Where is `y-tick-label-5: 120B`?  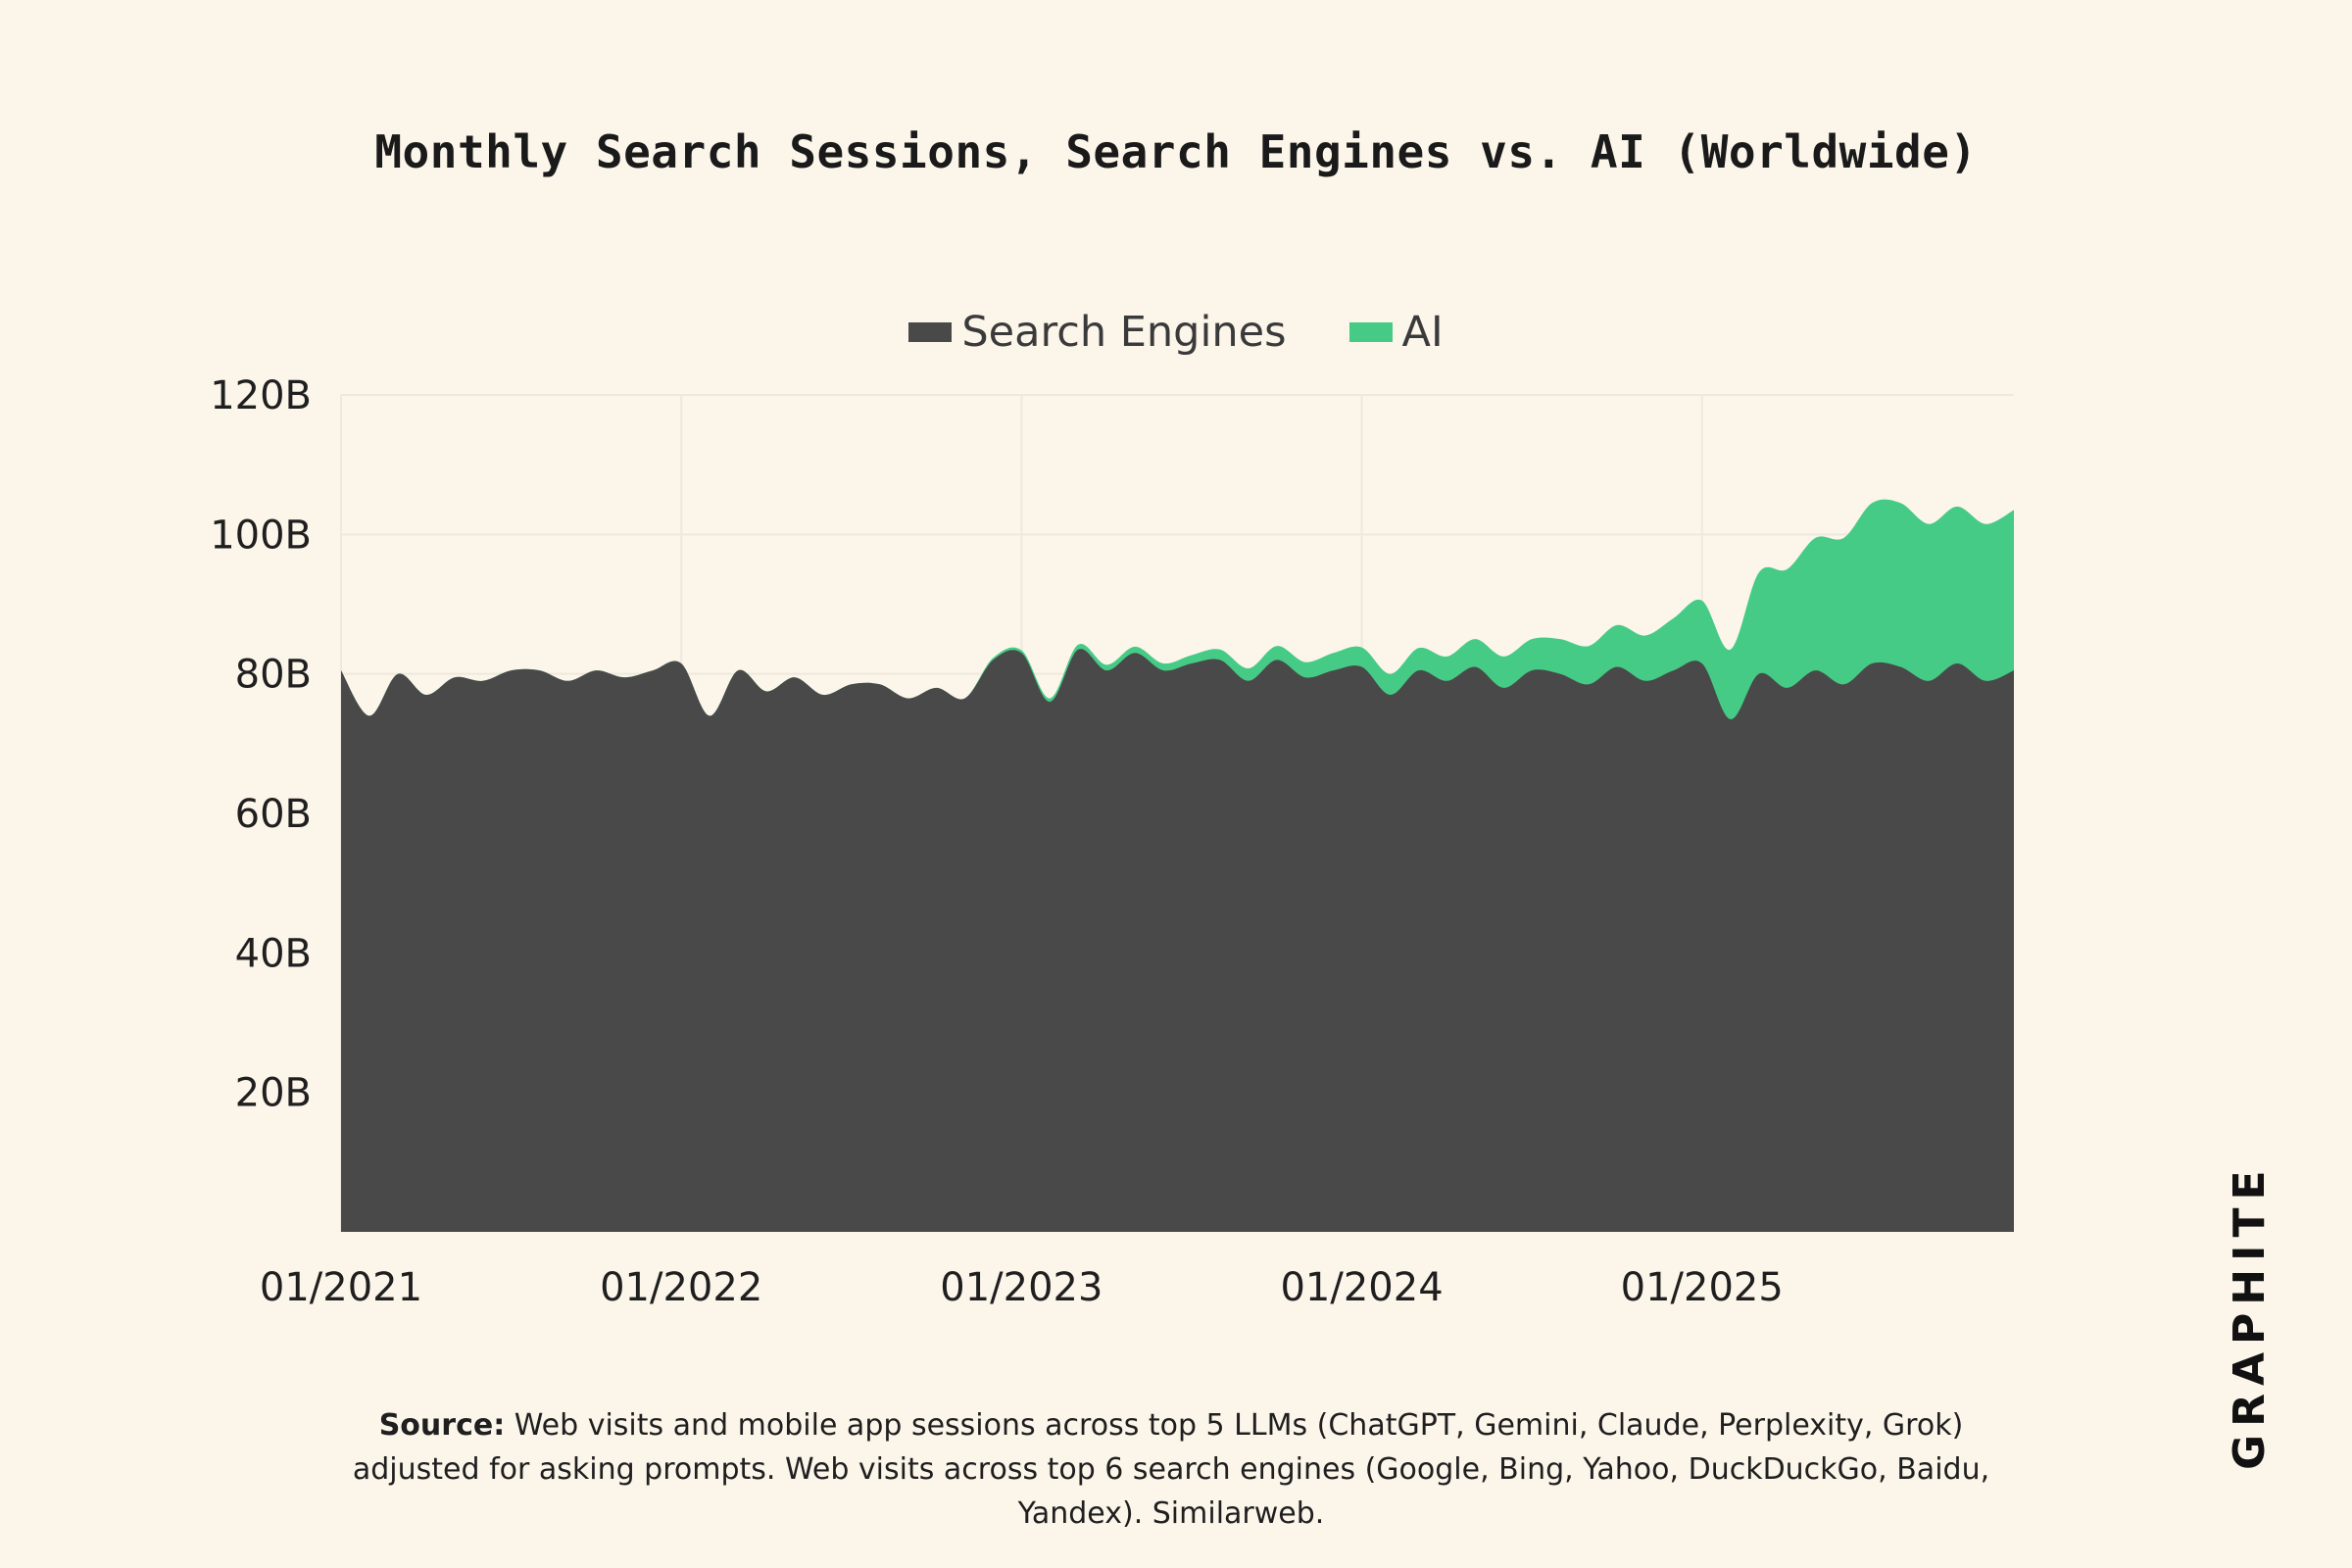 y-tick-label-5: 120B is located at coordinates (261, 395).